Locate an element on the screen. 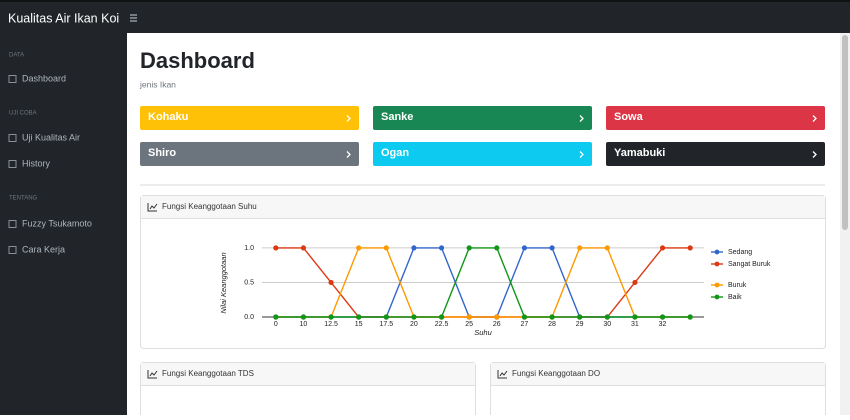  card: Shiro is located at coordinates (249, 154).